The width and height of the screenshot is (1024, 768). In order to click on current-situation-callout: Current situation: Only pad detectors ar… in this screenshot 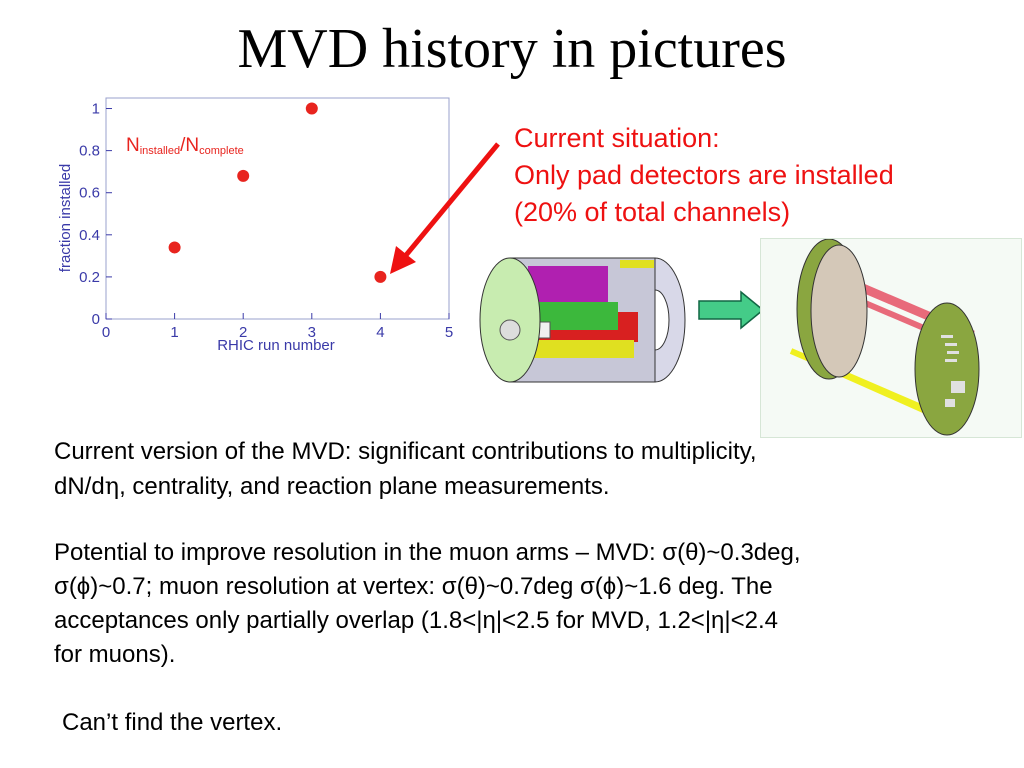, I will do `click(704, 175)`.